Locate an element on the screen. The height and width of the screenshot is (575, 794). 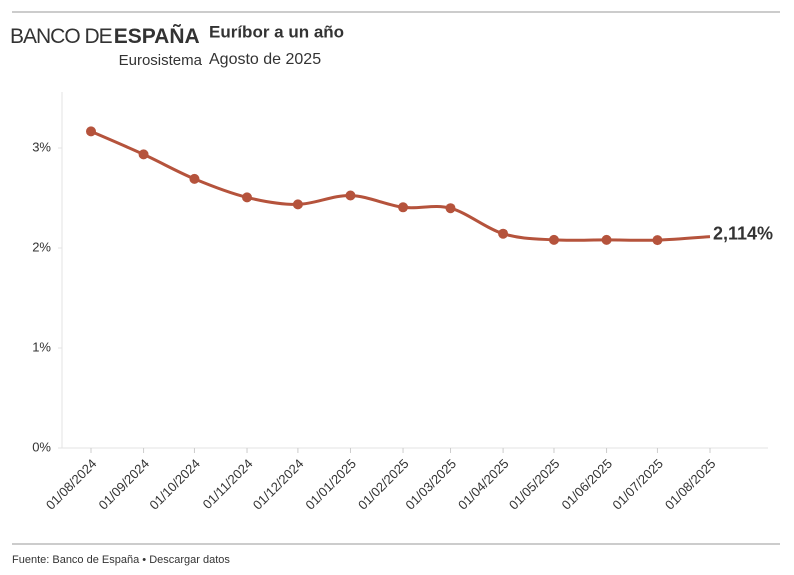
y-tick-label: 3% is located at coordinates (41, 146).